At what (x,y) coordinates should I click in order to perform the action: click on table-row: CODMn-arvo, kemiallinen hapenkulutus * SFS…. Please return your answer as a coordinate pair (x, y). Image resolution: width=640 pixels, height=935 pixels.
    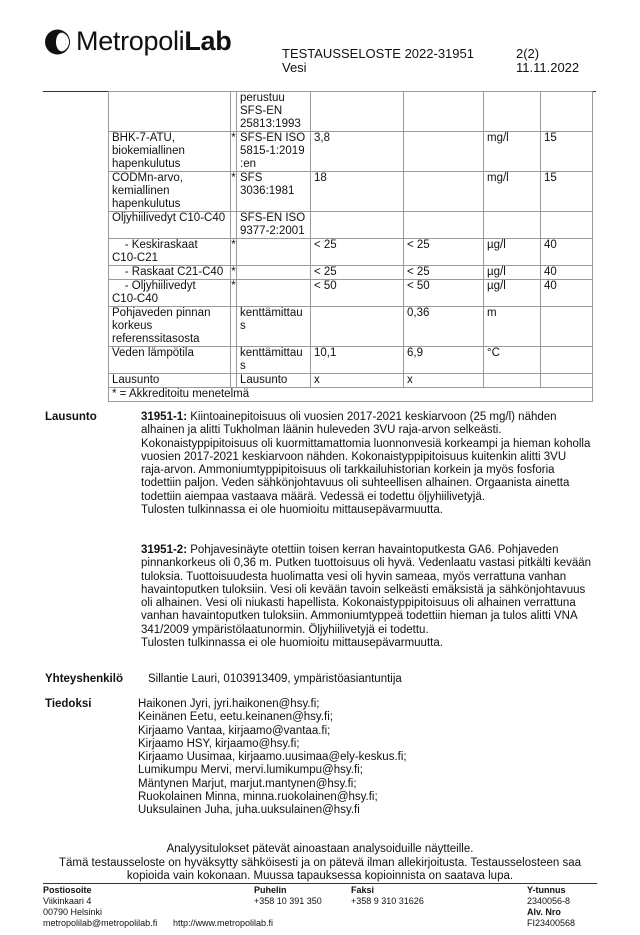
    Looking at the image, I should click on (350, 191).